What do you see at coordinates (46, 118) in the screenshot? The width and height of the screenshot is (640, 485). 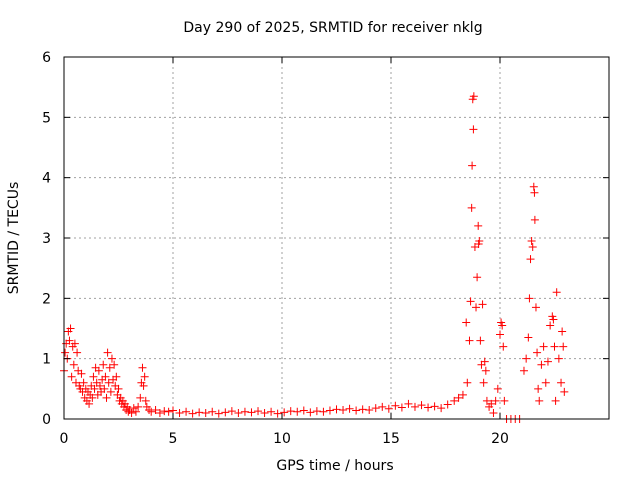 I see `y-tick-label: 5` at bounding box center [46, 118].